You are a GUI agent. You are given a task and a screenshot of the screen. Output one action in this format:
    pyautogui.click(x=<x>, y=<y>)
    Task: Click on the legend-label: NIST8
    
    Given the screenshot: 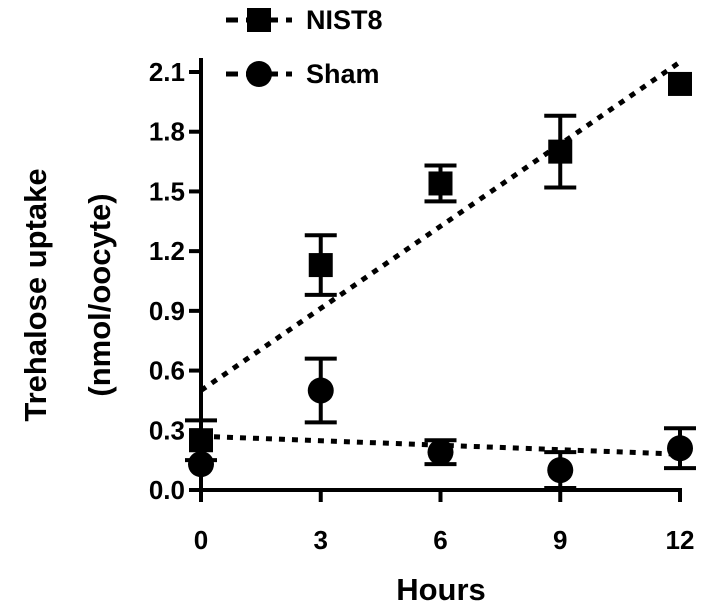 What is the action you would take?
    pyautogui.click(x=344, y=20)
    